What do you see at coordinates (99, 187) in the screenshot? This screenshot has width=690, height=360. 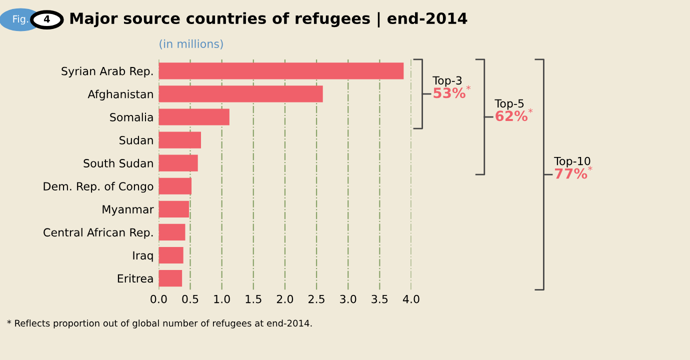 I see `y-tick-label: Dem. Rep. of Congo` at bounding box center [99, 187].